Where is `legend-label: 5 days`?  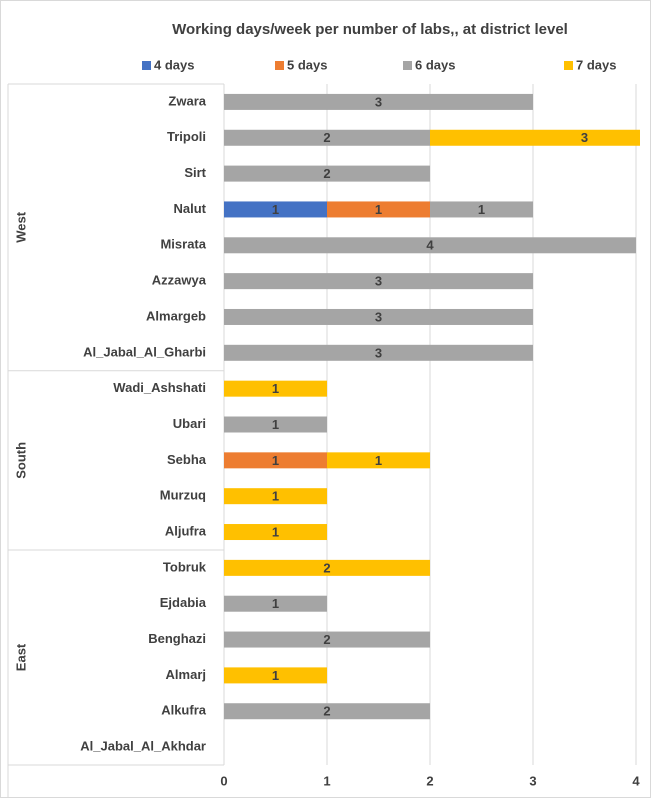 legend-label: 5 days is located at coordinates (307, 64).